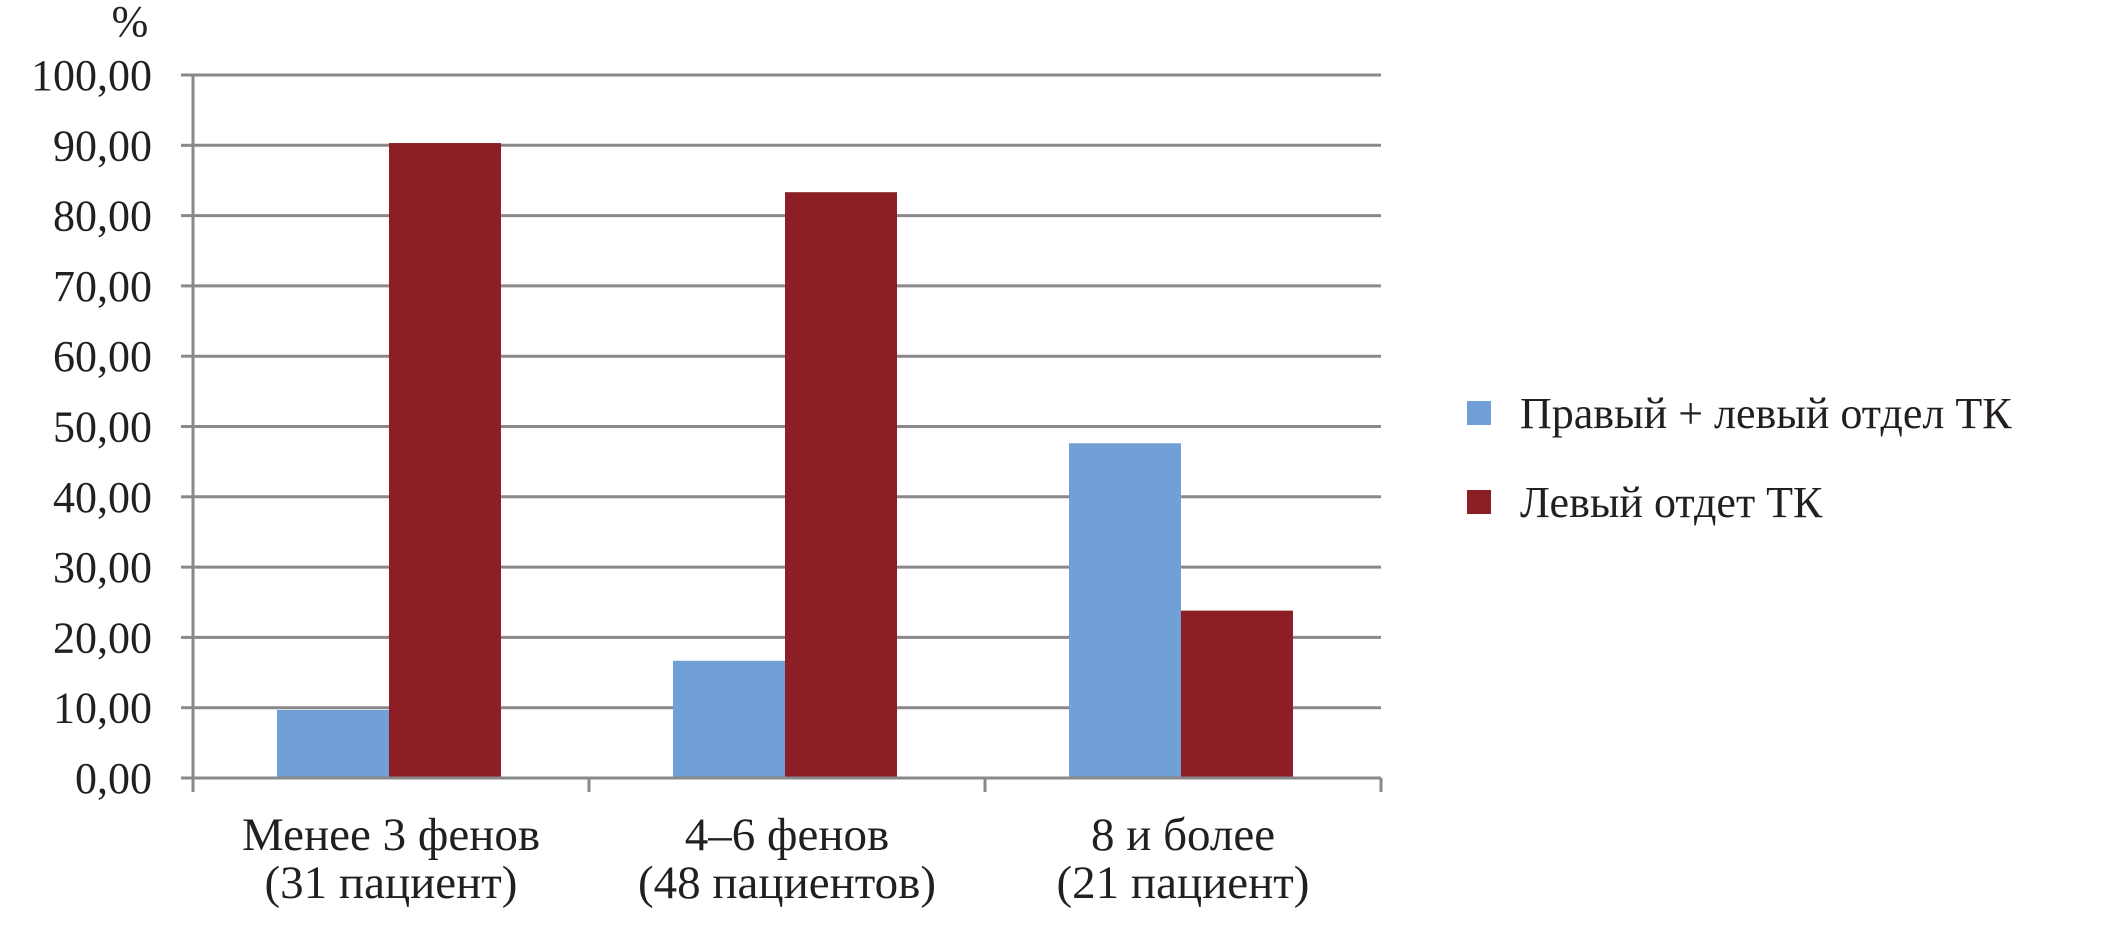 Image resolution: width=2101 pixels, height=926 pixels. What do you see at coordinates (102, 567) in the screenshot?
I see `y-tick-label: 30,00` at bounding box center [102, 567].